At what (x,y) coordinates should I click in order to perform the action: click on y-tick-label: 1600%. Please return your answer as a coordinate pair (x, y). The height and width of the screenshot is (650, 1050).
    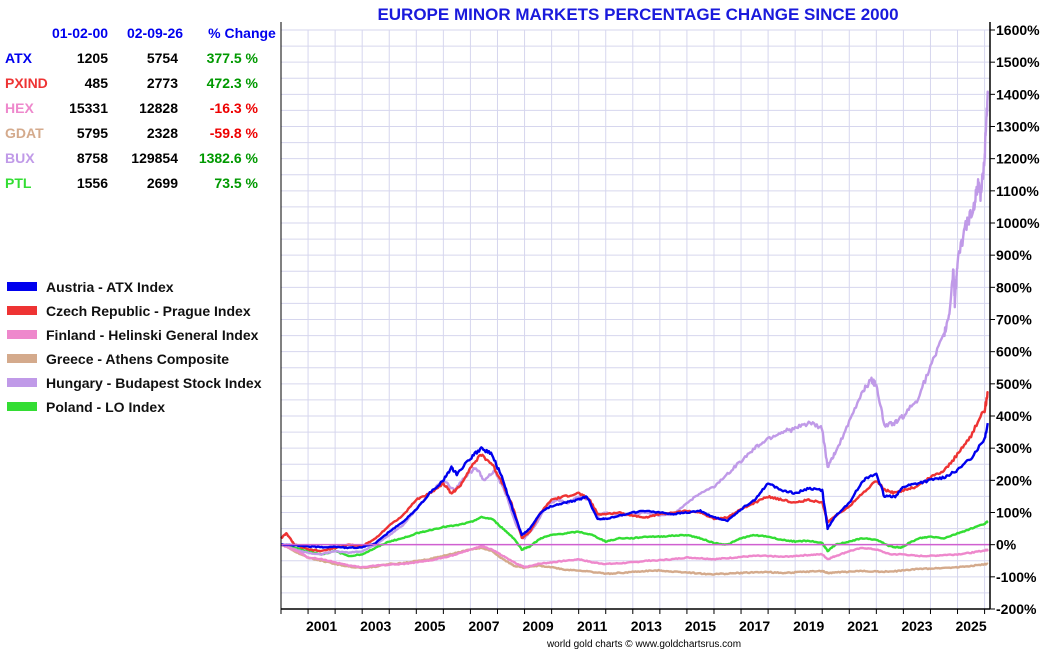
    Looking at the image, I should click on (1018, 30).